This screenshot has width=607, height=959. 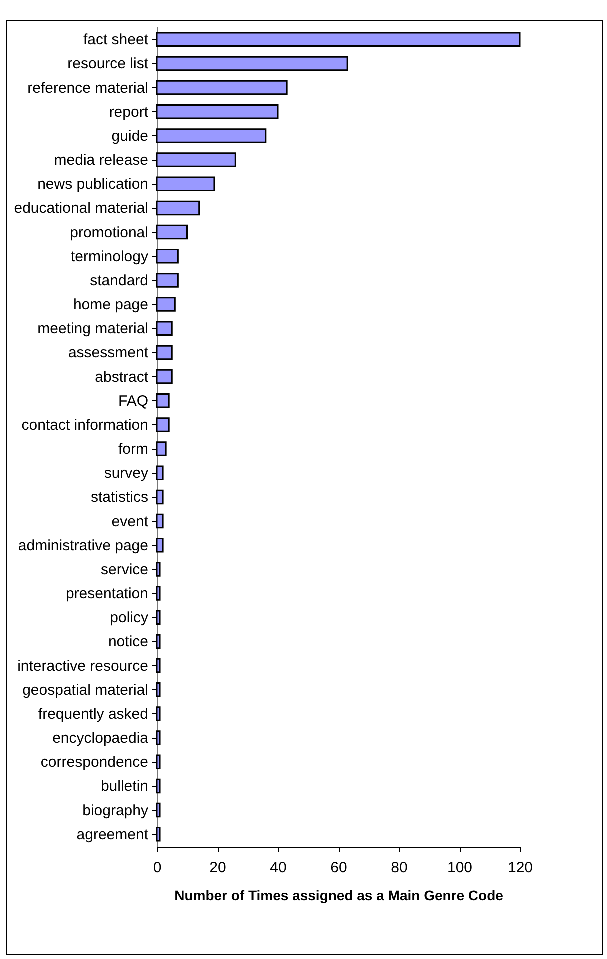 What do you see at coordinates (339, 896) in the screenshot?
I see `x-axis-title: Number of Times assigned as a Main Genre Code` at bounding box center [339, 896].